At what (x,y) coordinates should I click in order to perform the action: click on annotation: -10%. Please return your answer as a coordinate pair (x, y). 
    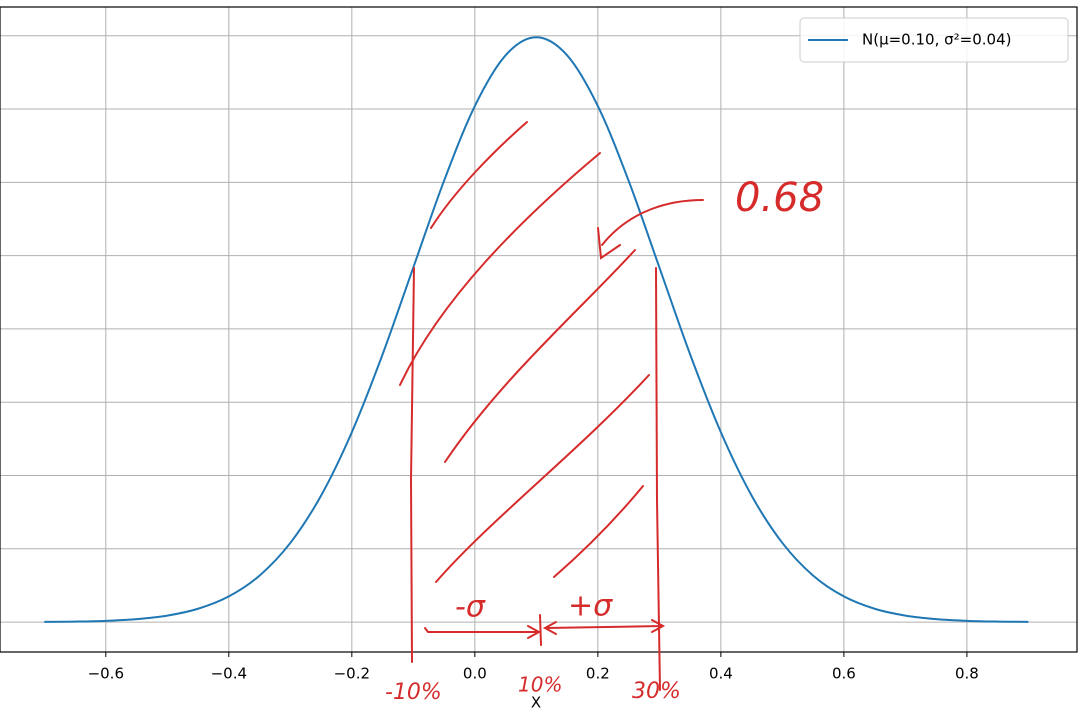
    Looking at the image, I should click on (413, 692).